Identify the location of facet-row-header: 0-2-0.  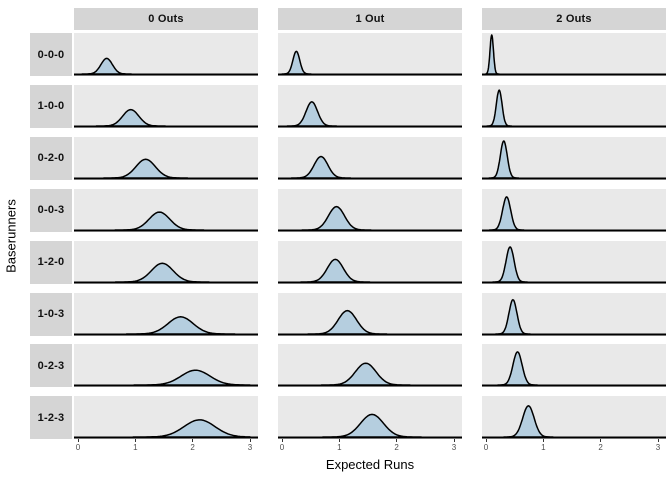
(51, 158).